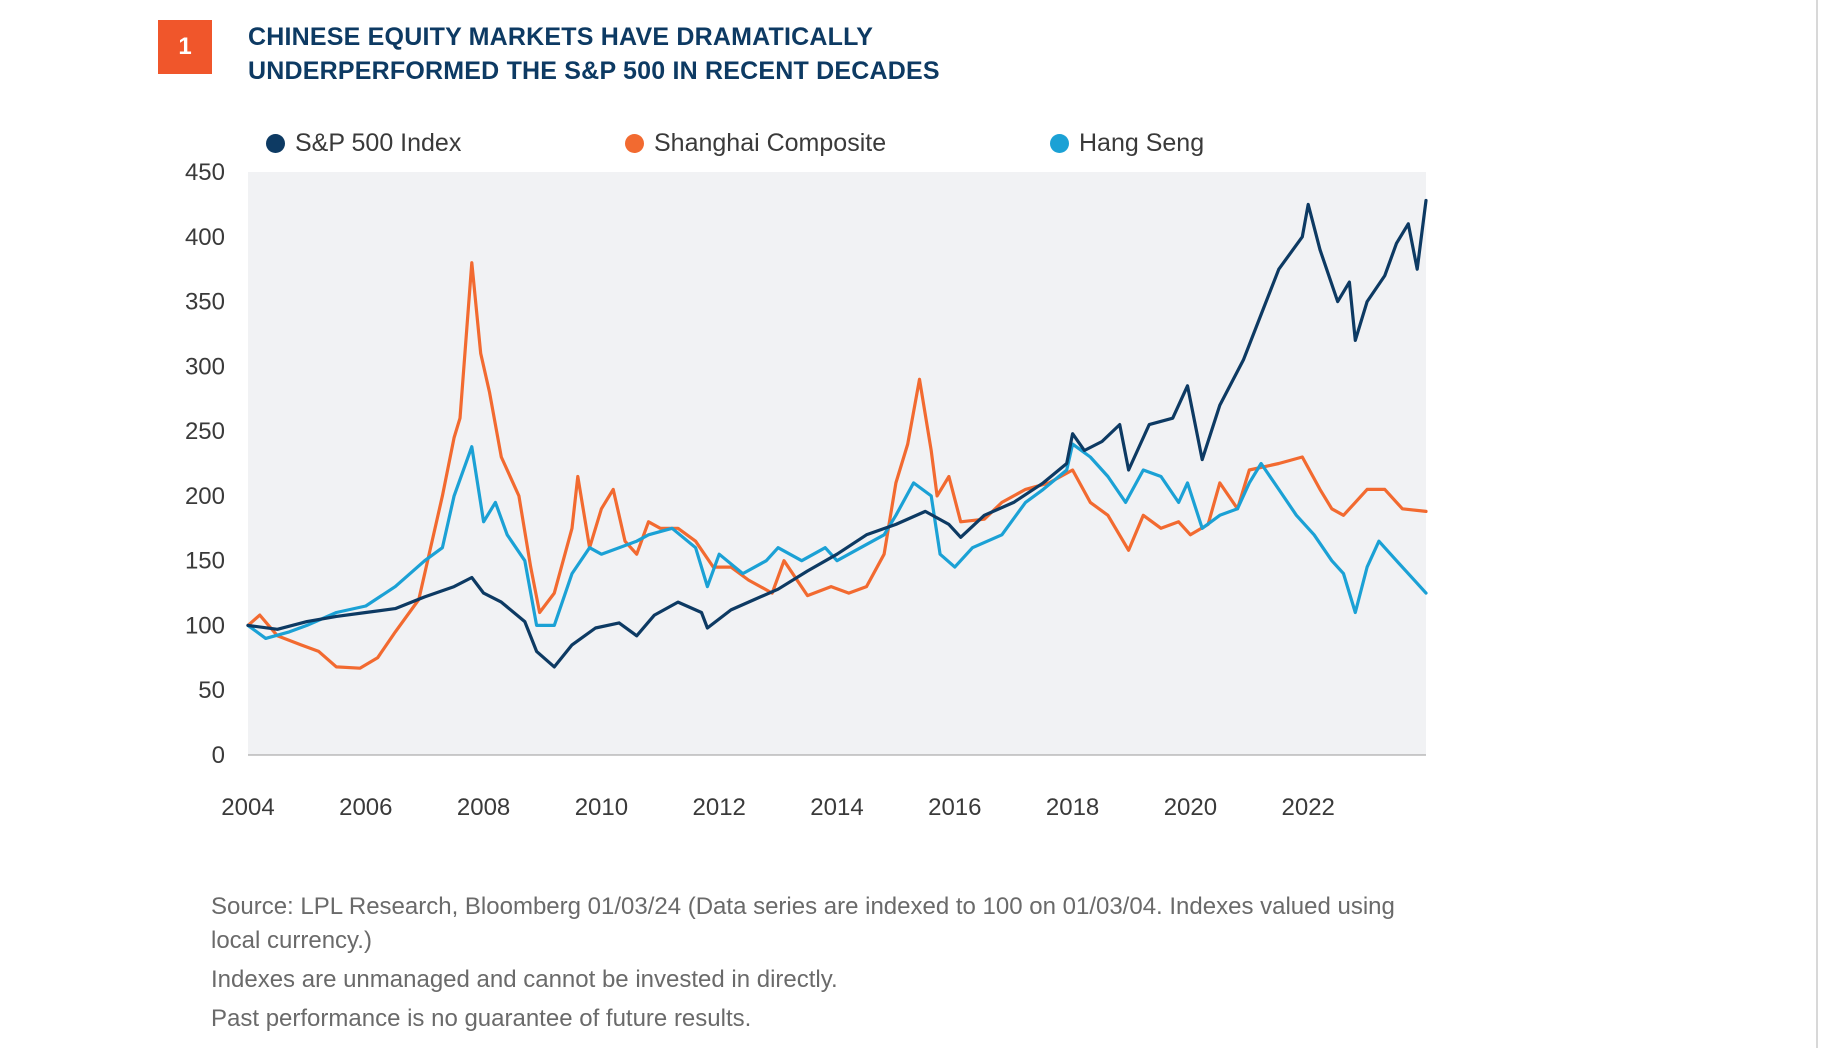 The height and width of the screenshot is (1048, 1824). What do you see at coordinates (601, 807) in the screenshot?
I see `x-tick-label: 2010` at bounding box center [601, 807].